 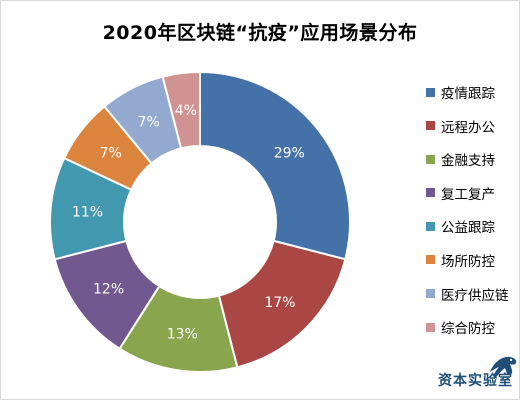 What do you see at coordinates (503, 366) in the screenshot?
I see `panther-logo-icon` at bounding box center [503, 366].